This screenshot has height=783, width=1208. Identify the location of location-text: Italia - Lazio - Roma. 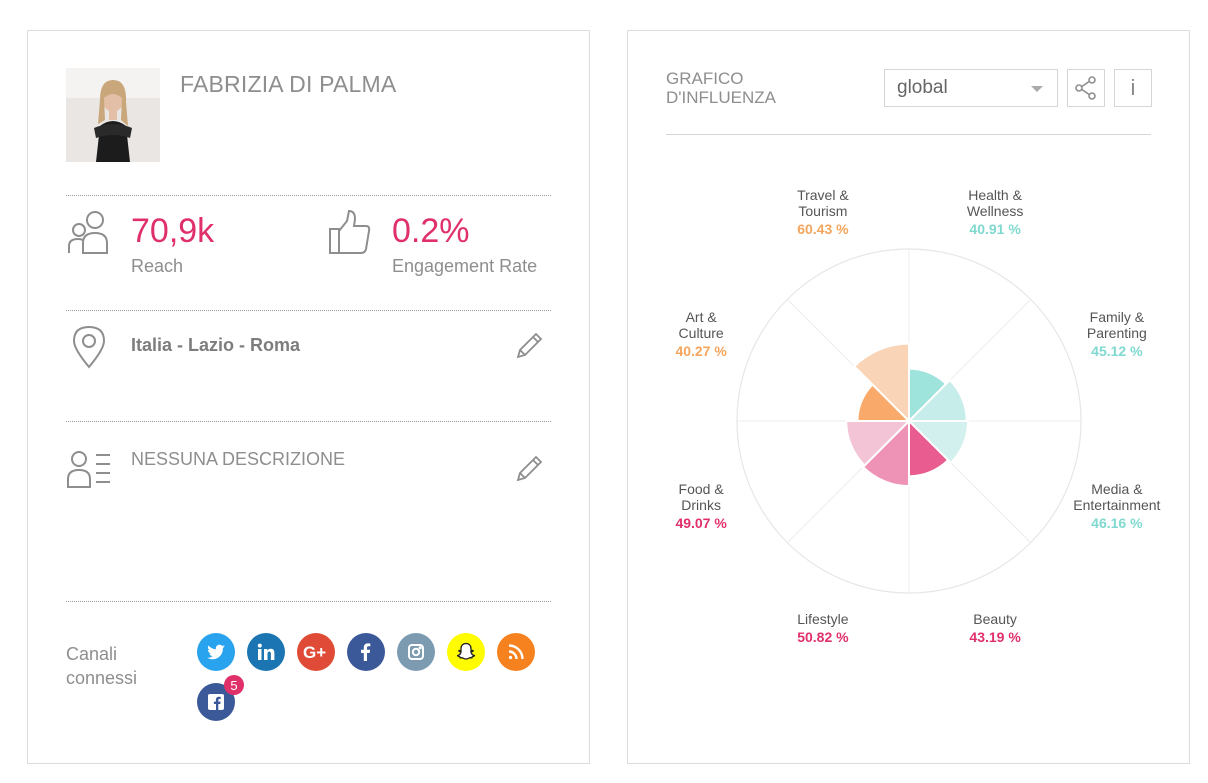
(216, 345).